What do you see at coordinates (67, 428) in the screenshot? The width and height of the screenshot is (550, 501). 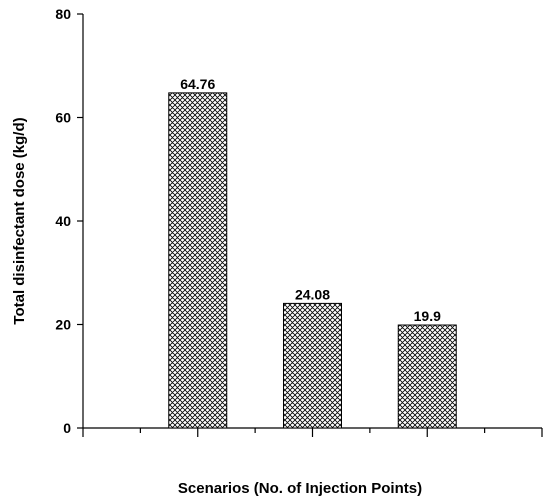 I see `y-tick-label: 0` at bounding box center [67, 428].